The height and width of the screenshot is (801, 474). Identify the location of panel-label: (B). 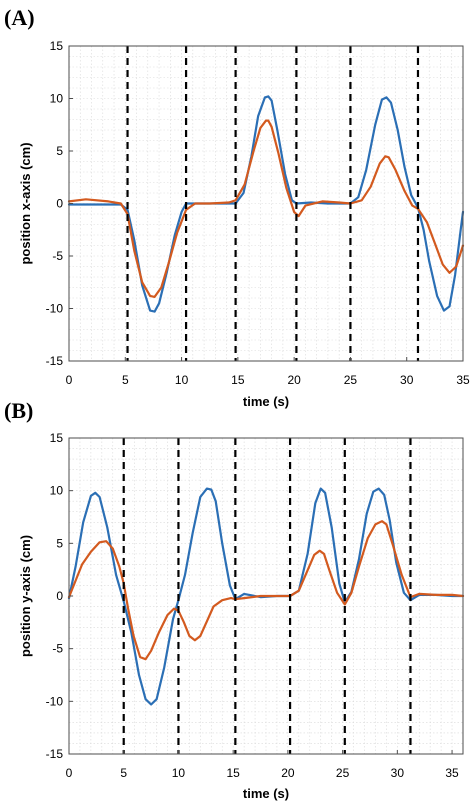
(18, 410).